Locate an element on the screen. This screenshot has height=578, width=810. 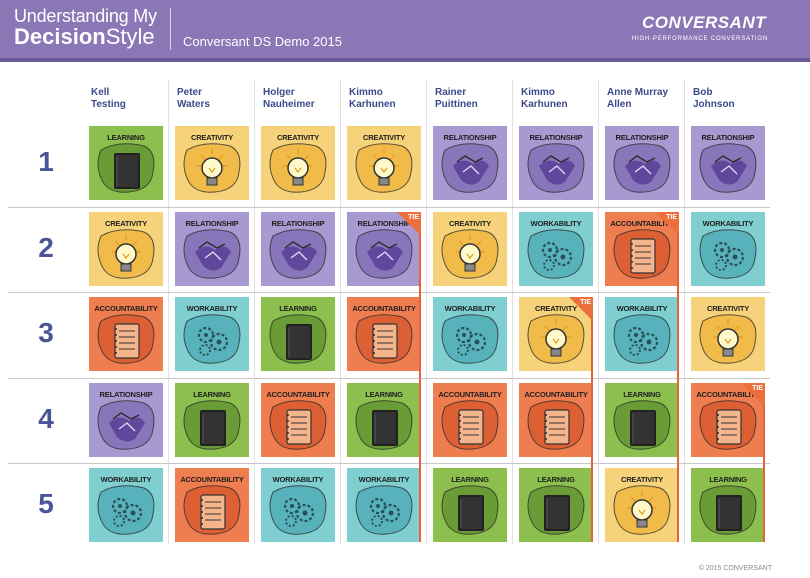
person-last-name: Johnson is located at coordinates (714, 104).